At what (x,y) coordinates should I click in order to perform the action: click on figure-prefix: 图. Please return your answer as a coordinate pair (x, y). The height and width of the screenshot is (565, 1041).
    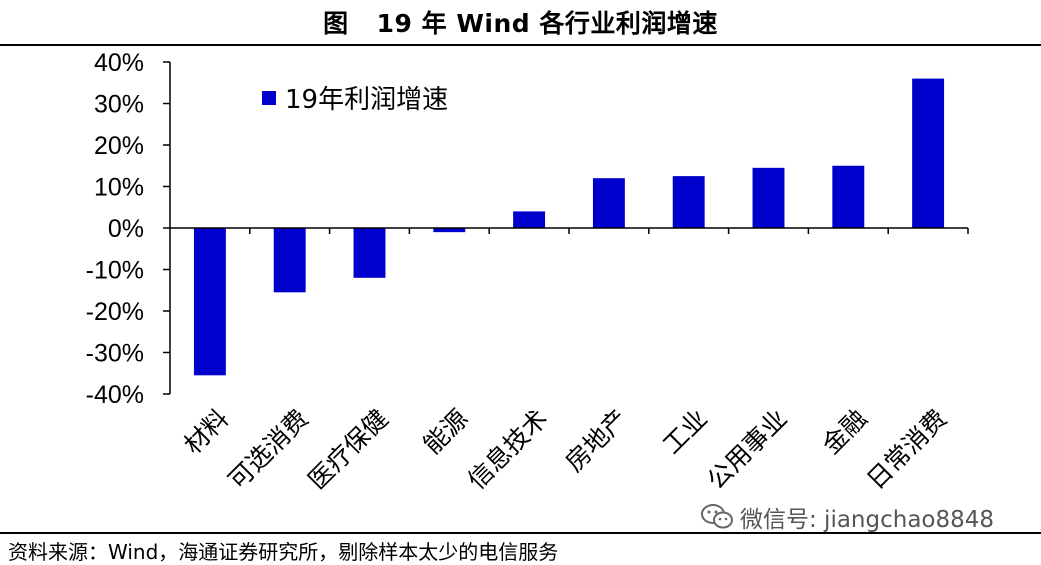
    Looking at the image, I should click on (336, 23).